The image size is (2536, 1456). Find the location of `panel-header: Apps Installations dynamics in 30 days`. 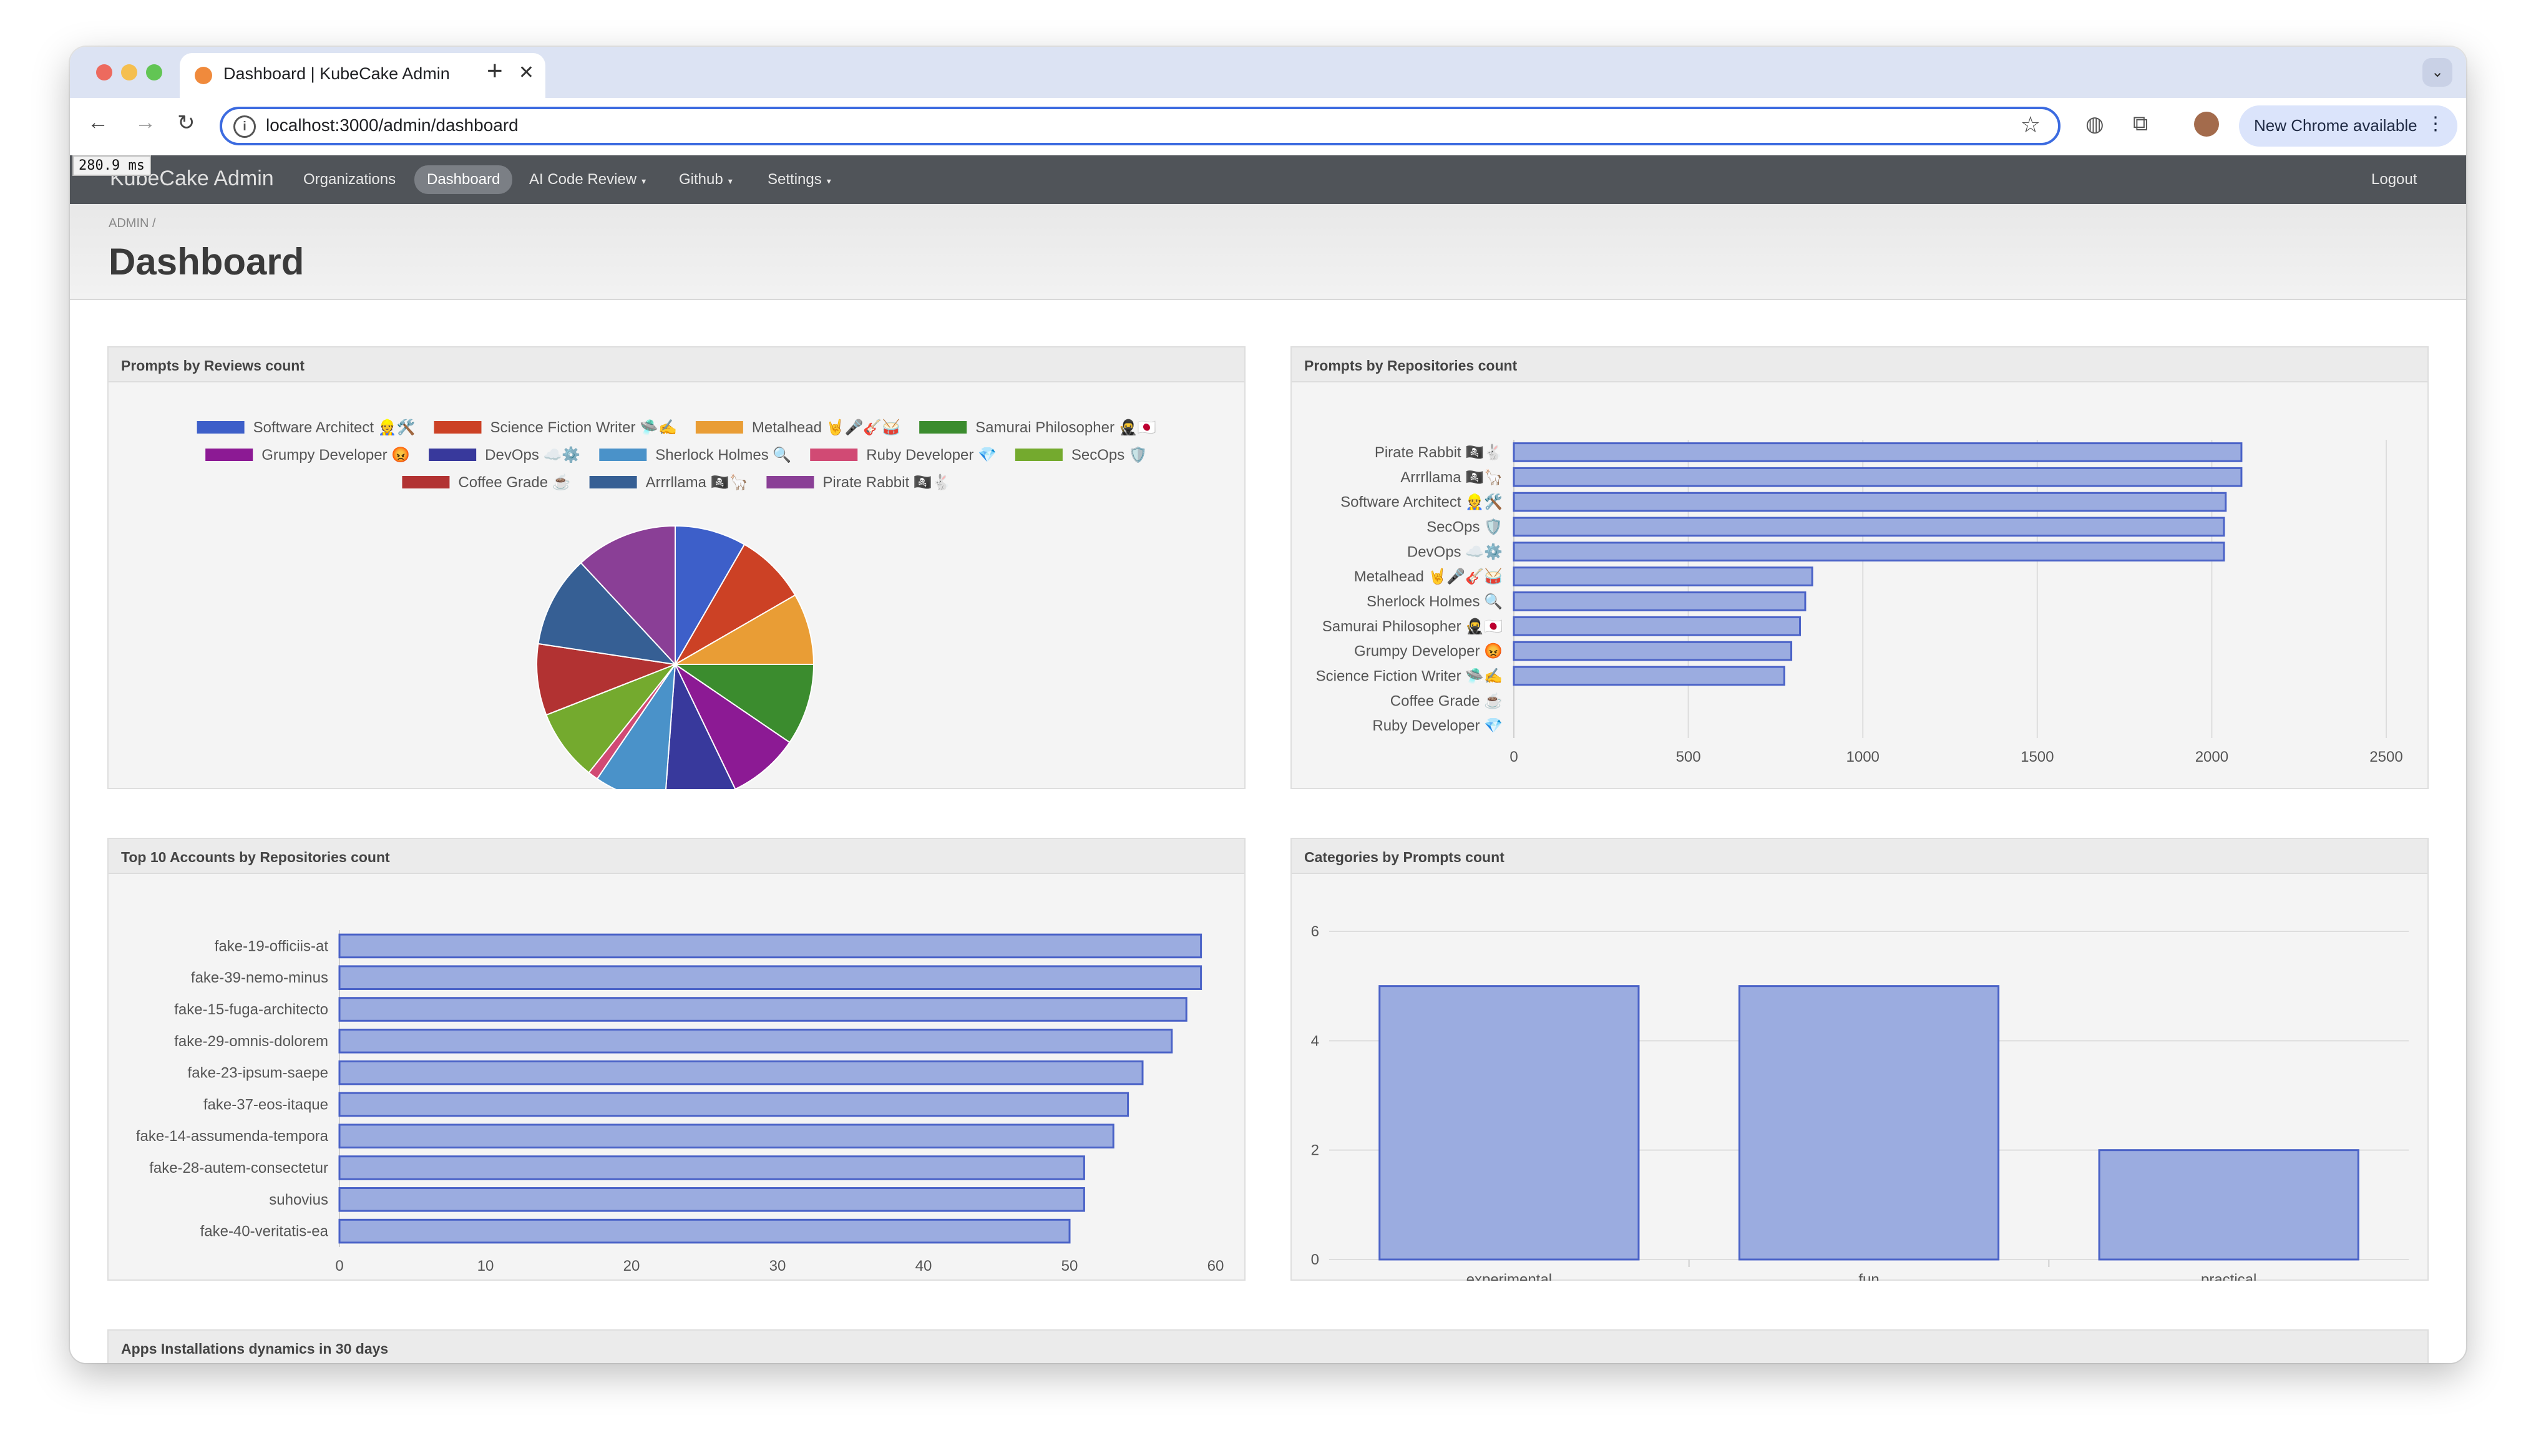

panel-header: Apps Installations dynamics in 30 days is located at coordinates (1268, 1347).